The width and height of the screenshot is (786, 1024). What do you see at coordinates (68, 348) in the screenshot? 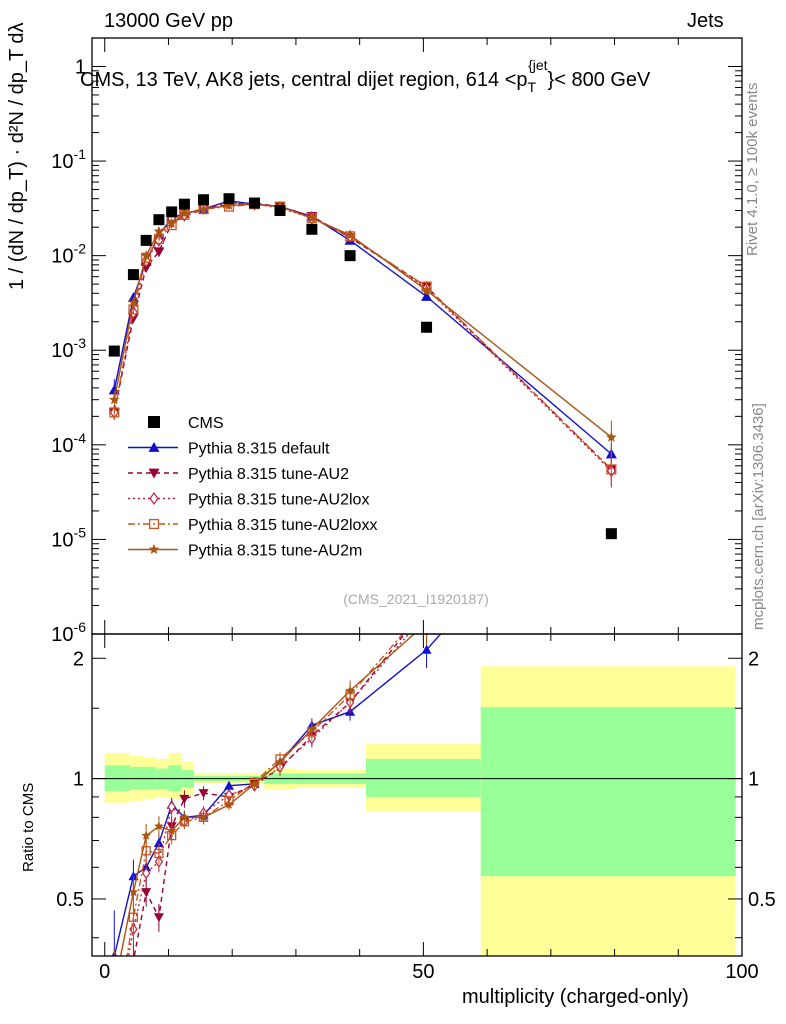
I see `y-tick-label: 10⁻³` at bounding box center [68, 348].